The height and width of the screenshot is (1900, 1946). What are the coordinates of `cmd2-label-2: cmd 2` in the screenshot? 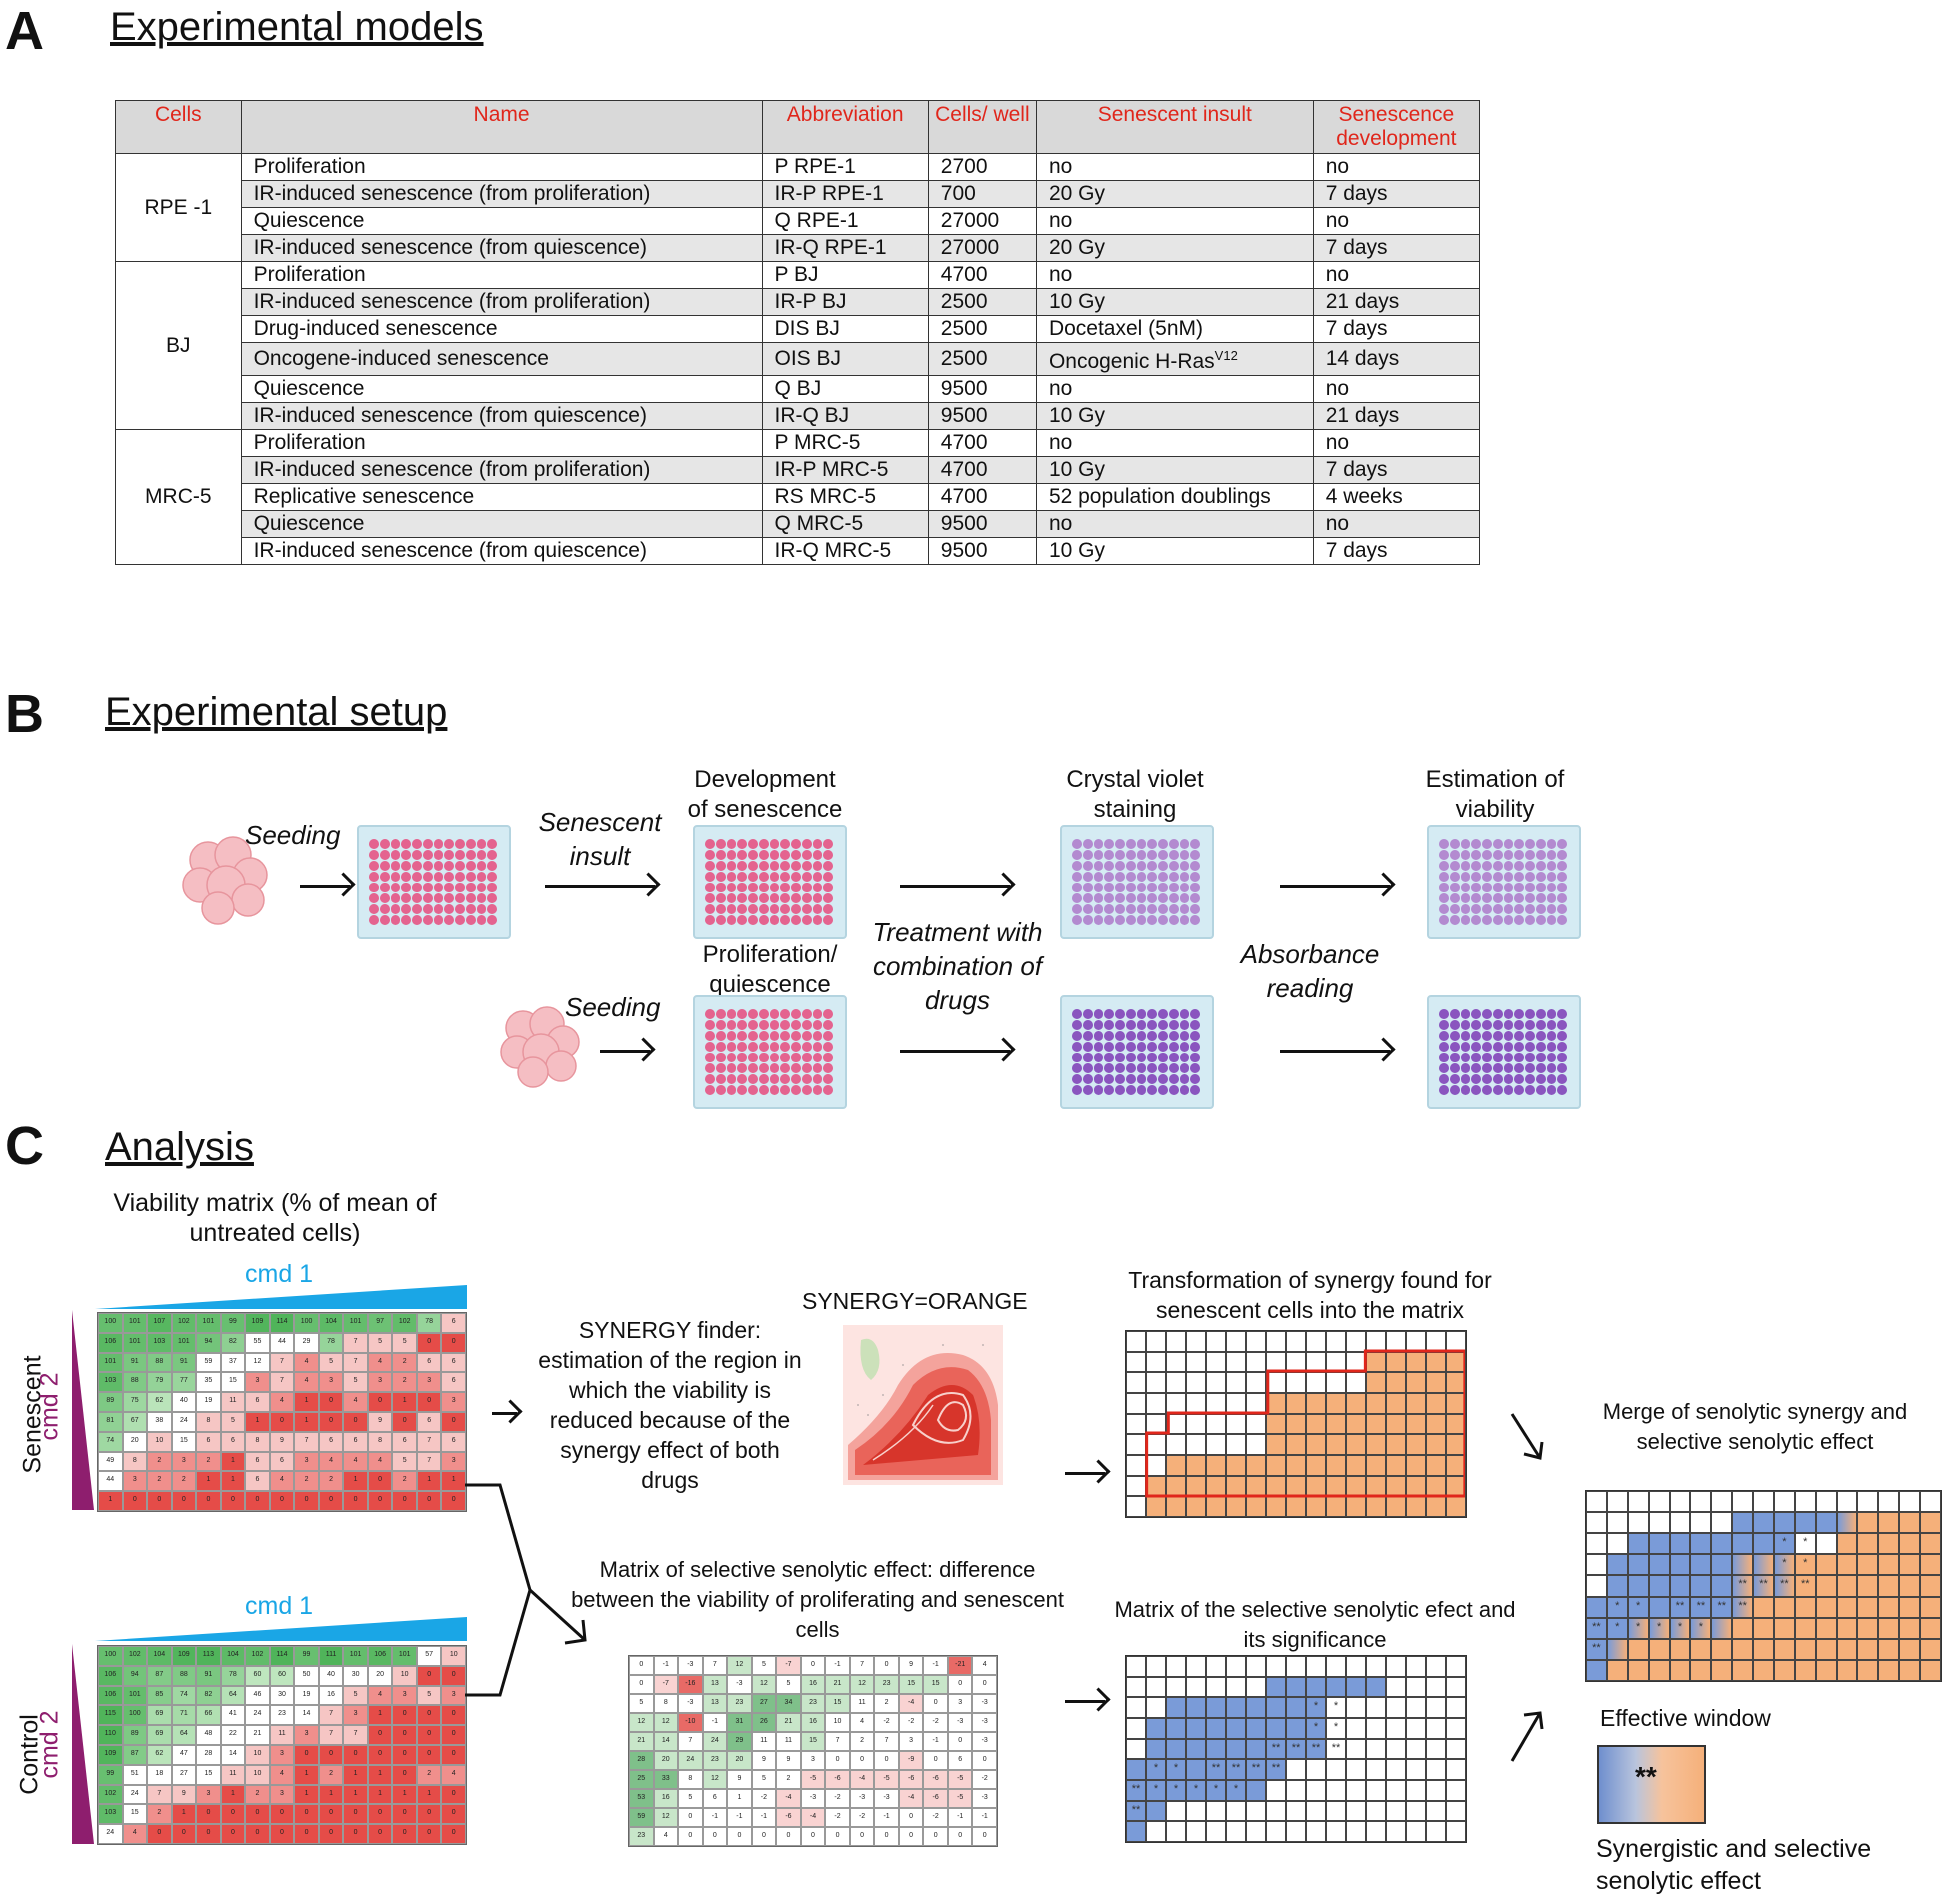 It's located at (49, 1744).